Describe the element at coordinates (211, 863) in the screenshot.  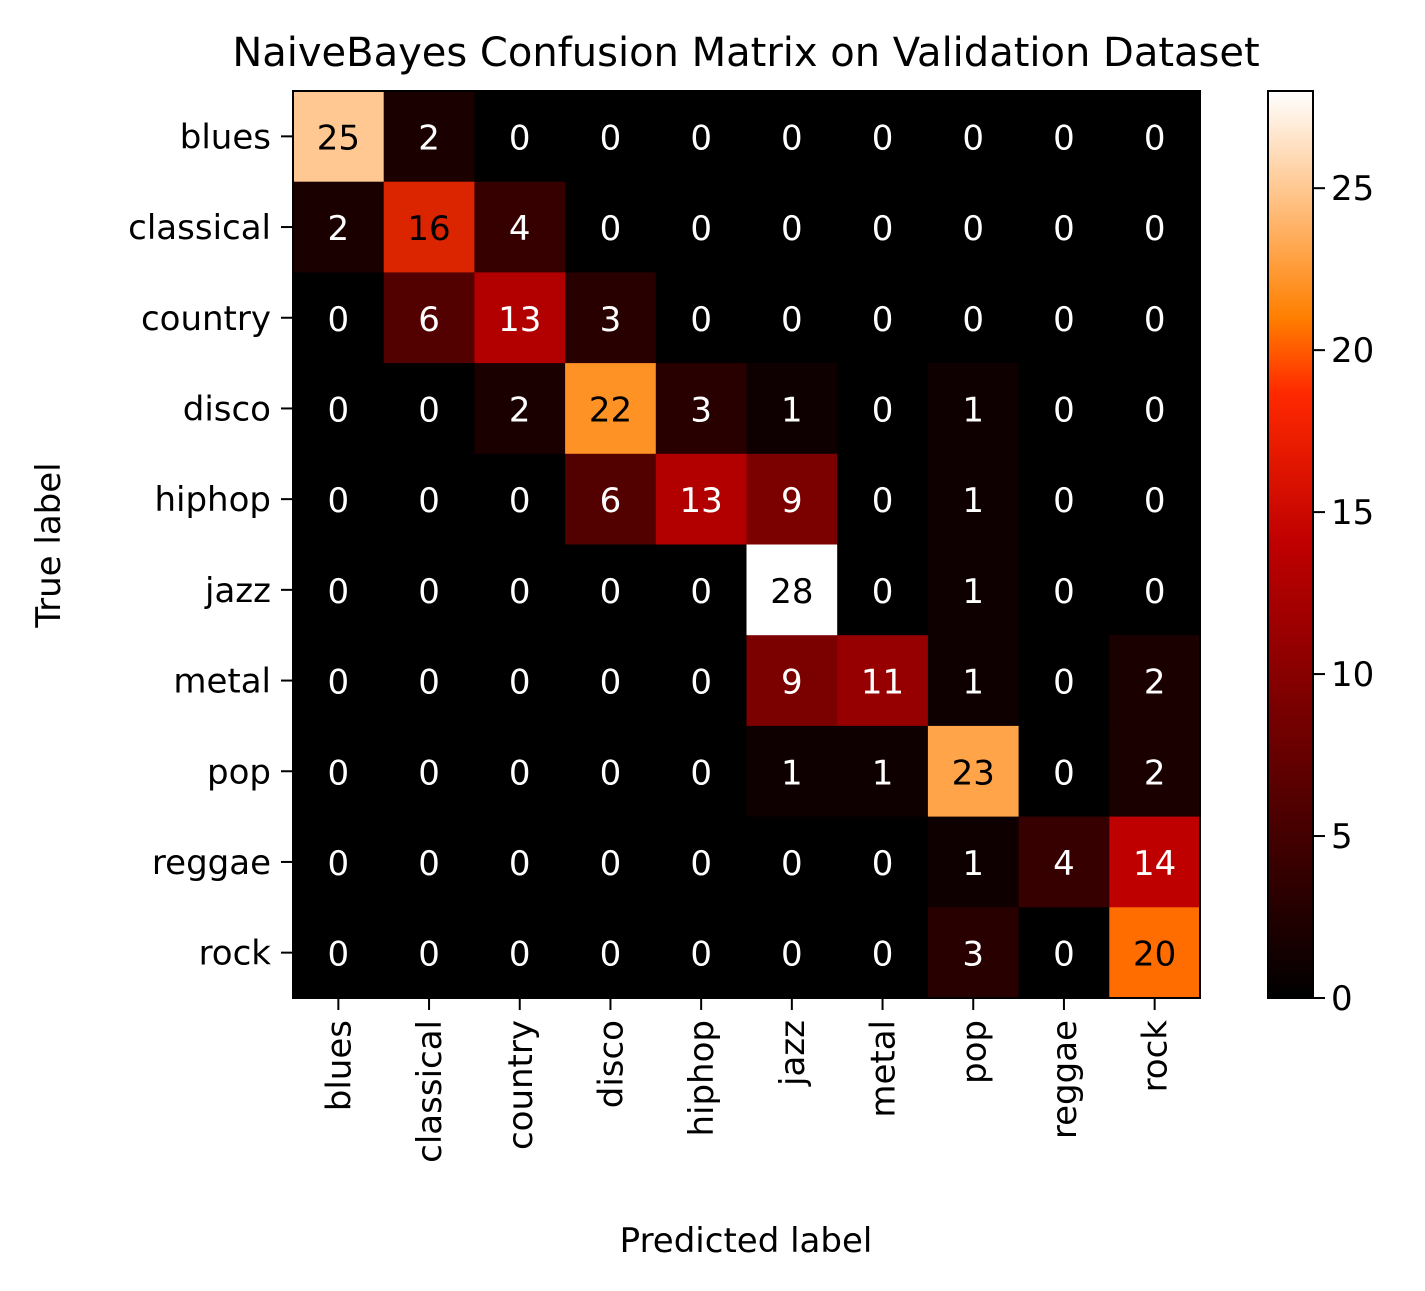
I see `y-tick-label: reggae` at that location.